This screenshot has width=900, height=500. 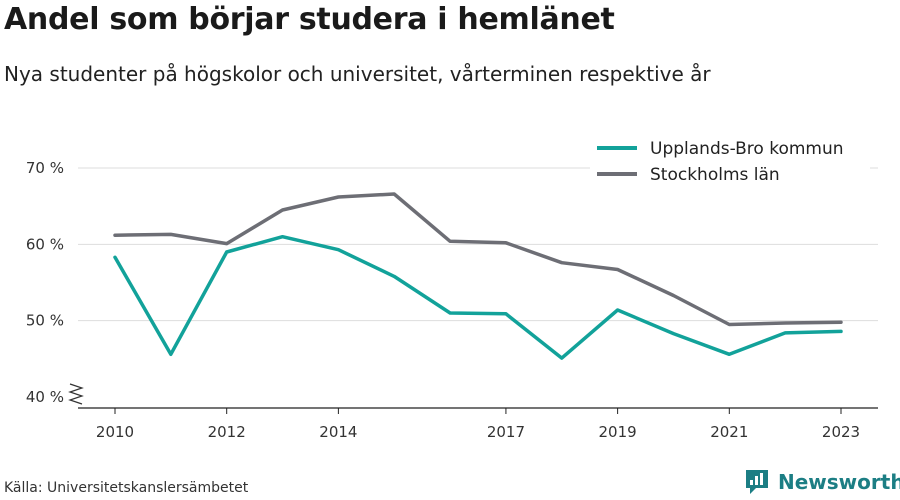 What do you see at coordinates (45, 244) in the screenshot?
I see `y-tick-label: 60 %` at bounding box center [45, 244].